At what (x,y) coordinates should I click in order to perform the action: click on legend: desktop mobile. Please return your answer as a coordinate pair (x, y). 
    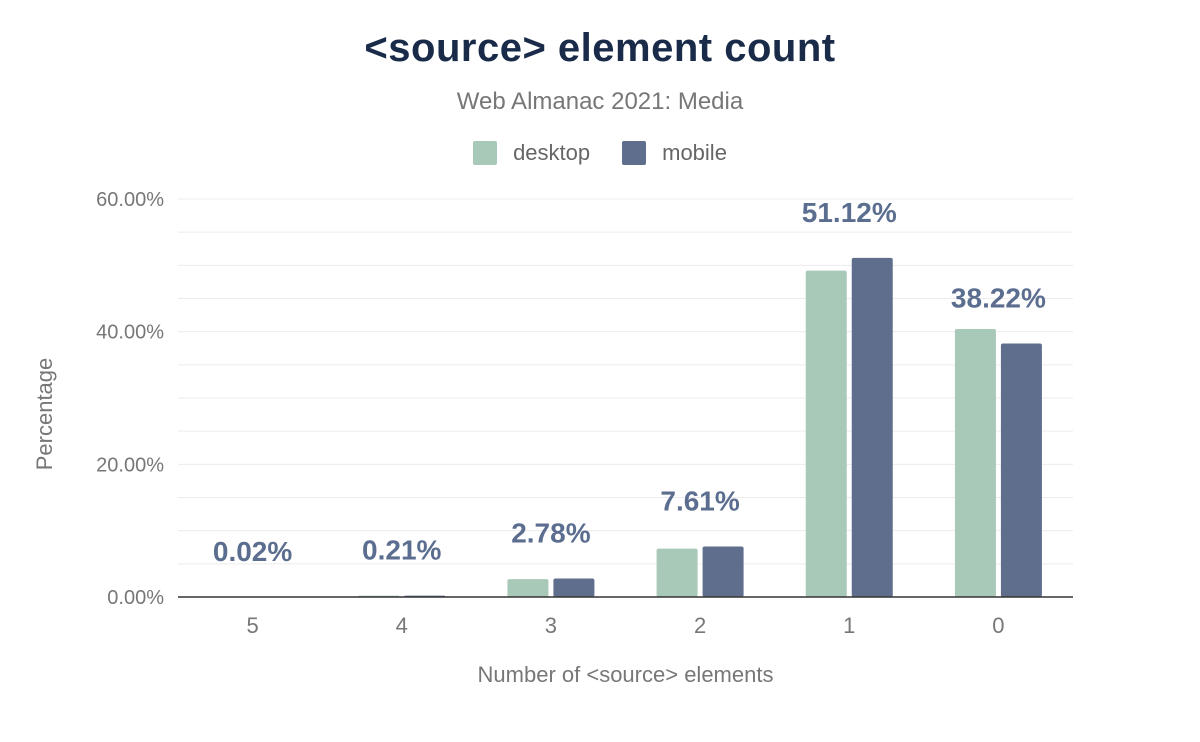
    Looking at the image, I should click on (600, 153).